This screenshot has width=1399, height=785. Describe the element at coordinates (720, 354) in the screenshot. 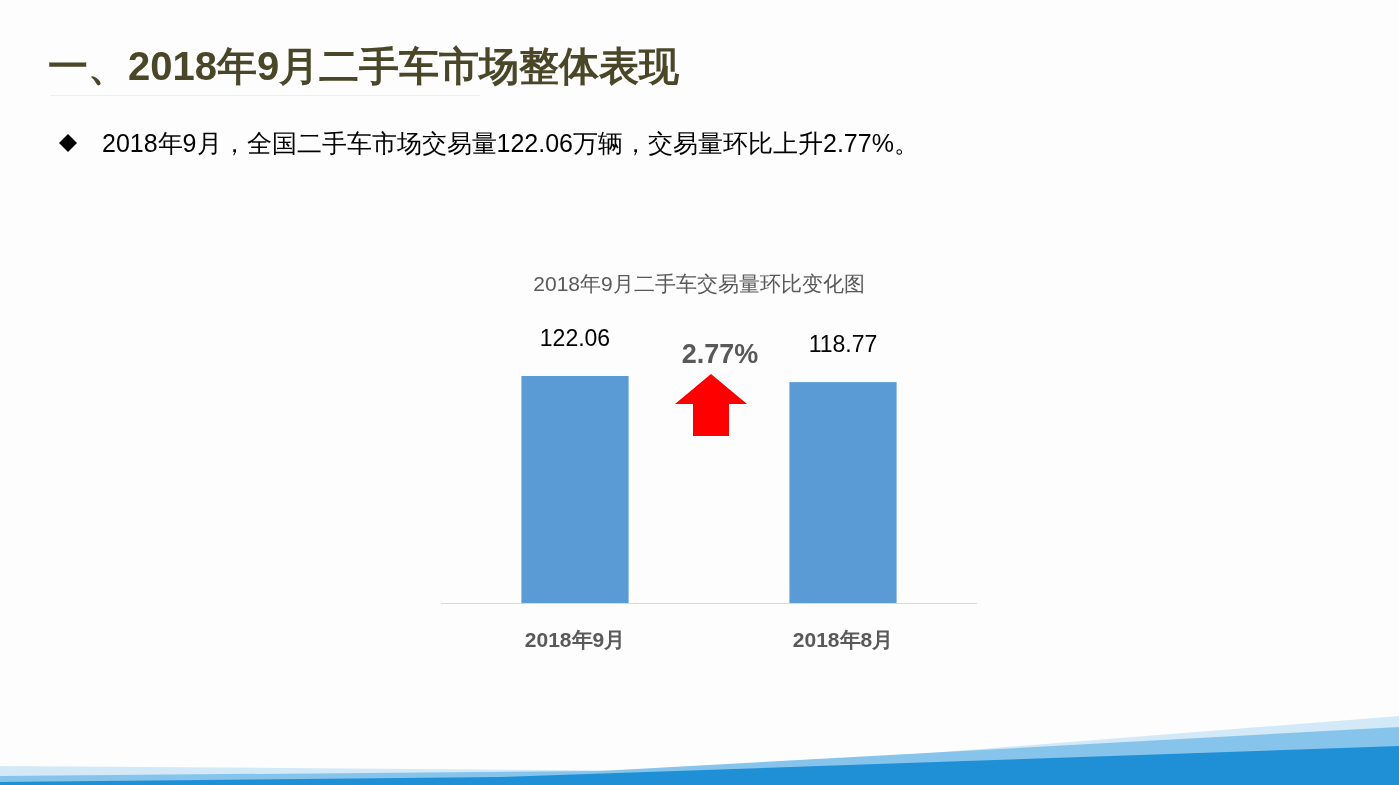

I see `text: 2.77%` at that location.